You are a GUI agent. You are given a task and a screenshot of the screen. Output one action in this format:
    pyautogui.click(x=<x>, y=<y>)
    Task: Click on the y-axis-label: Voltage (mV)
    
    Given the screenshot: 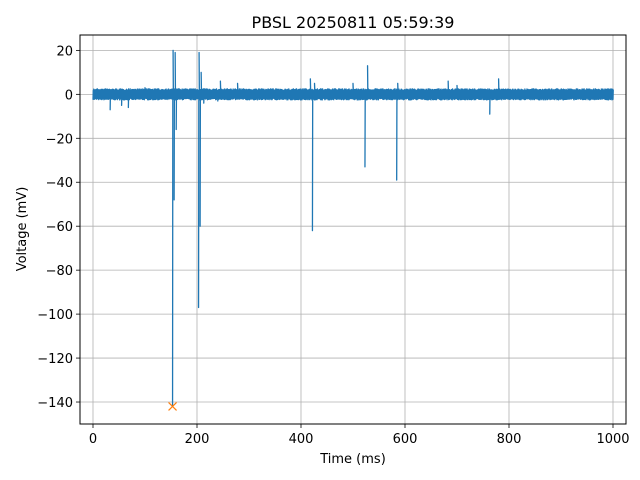 What is the action you would take?
    pyautogui.click(x=22, y=229)
    